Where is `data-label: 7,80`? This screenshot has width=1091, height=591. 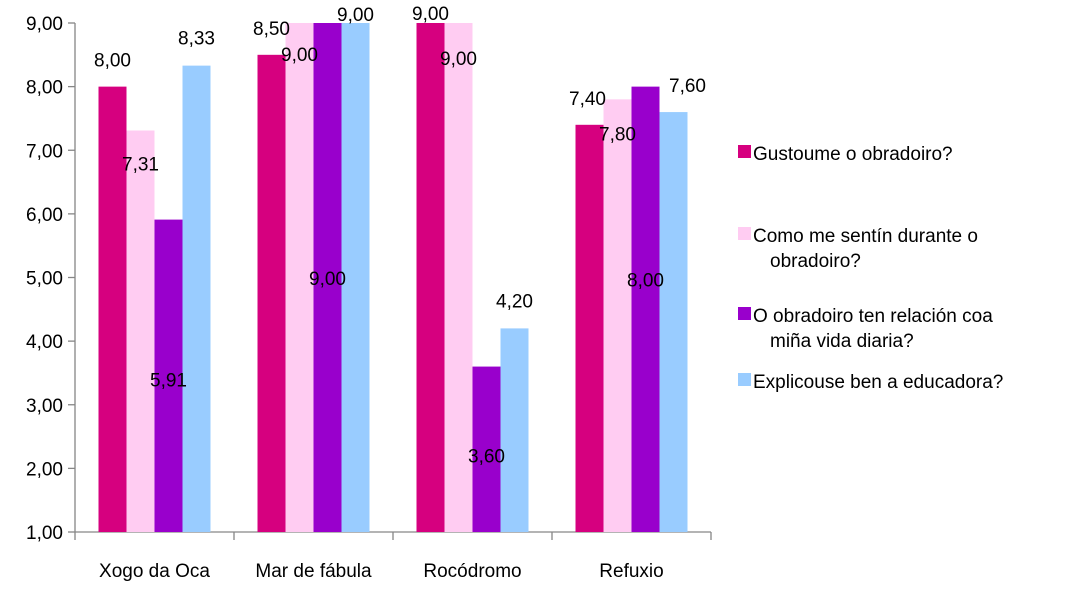 data-label: 7,80 is located at coordinates (617, 134).